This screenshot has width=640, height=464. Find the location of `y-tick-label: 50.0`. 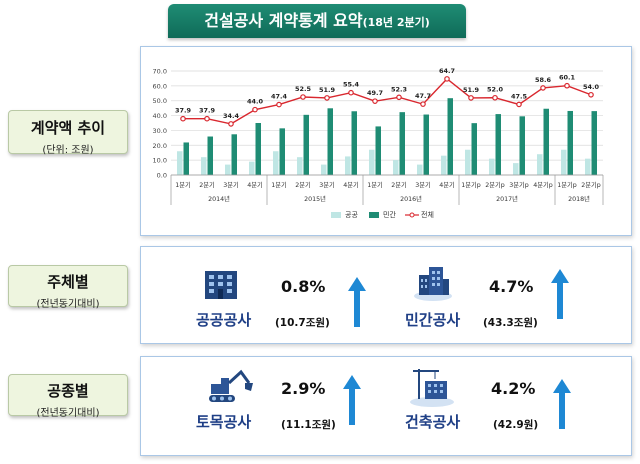

y-tick-label: 50.0 is located at coordinates (160, 101).